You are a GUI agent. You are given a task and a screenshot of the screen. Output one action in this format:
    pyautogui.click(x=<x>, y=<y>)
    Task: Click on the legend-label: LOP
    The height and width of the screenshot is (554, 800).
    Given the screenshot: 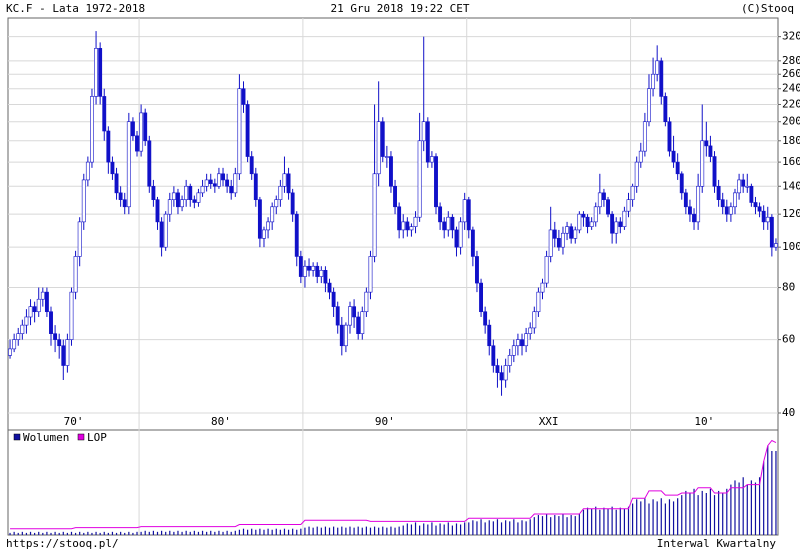 What is the action you would take?
    pyautogui.click(x=97, y=437)
    